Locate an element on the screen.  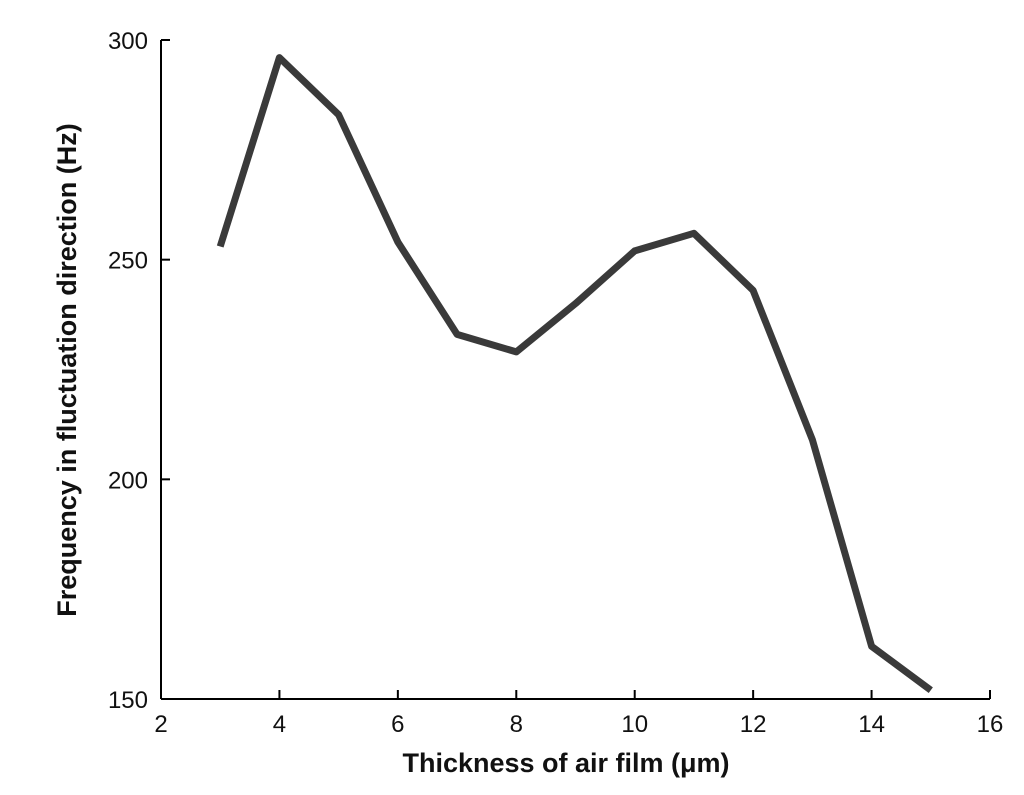
x-tick-label: 12 is located at coordinates (753, 724).